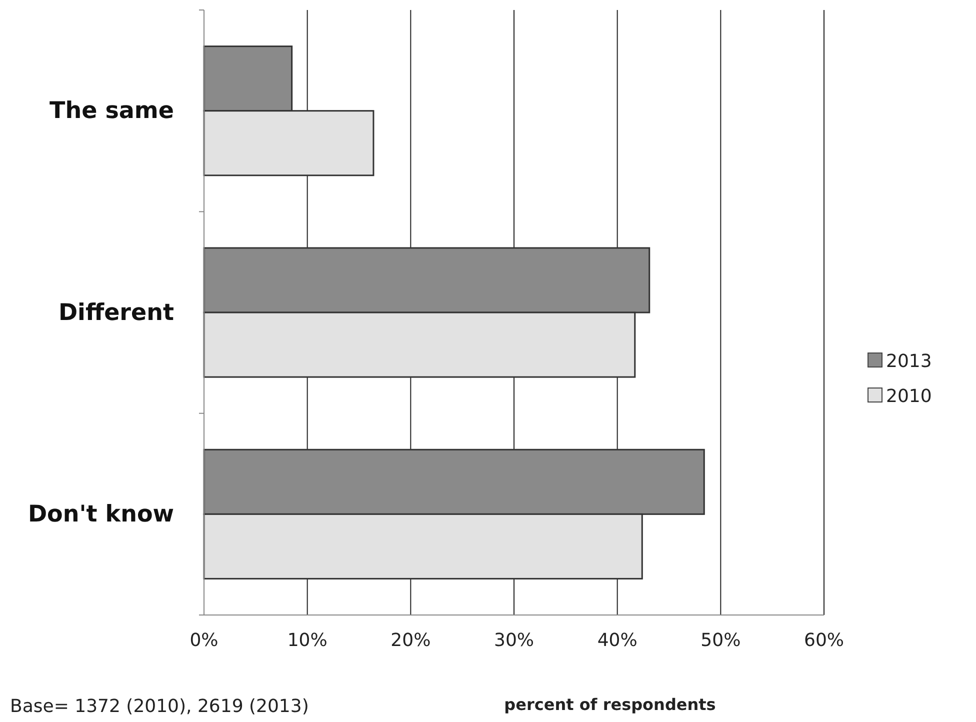  What do you see at coordinates (514, 640) in the screenshot?
I see `x-tick-label: 30%` at bounding box center [514, 640].